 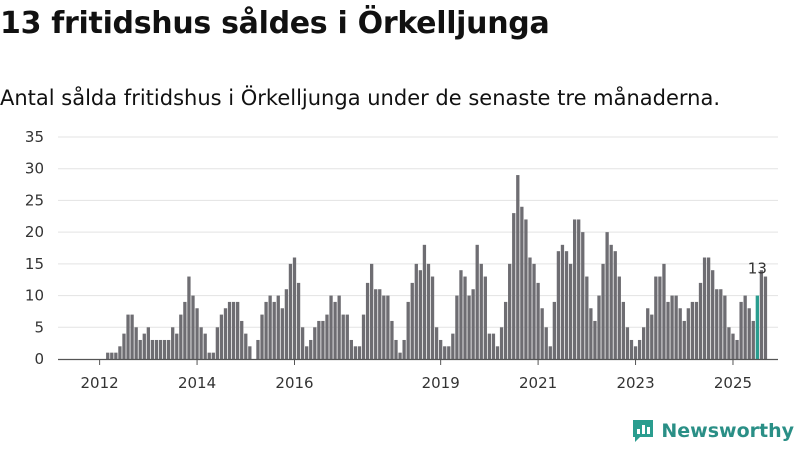 What do you see at coordinates (39, 359) in the screenshot?
I see `y-tick-label: 0` at bounding box center [39, 359].